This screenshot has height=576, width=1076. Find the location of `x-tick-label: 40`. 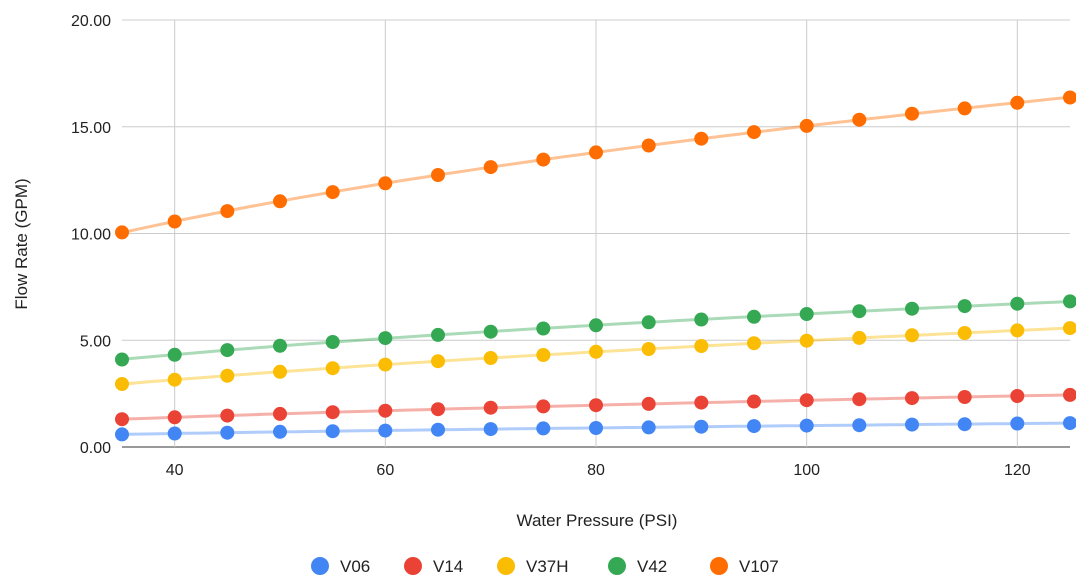

x-tick-label: 40 is located at coordinates (175, 470).